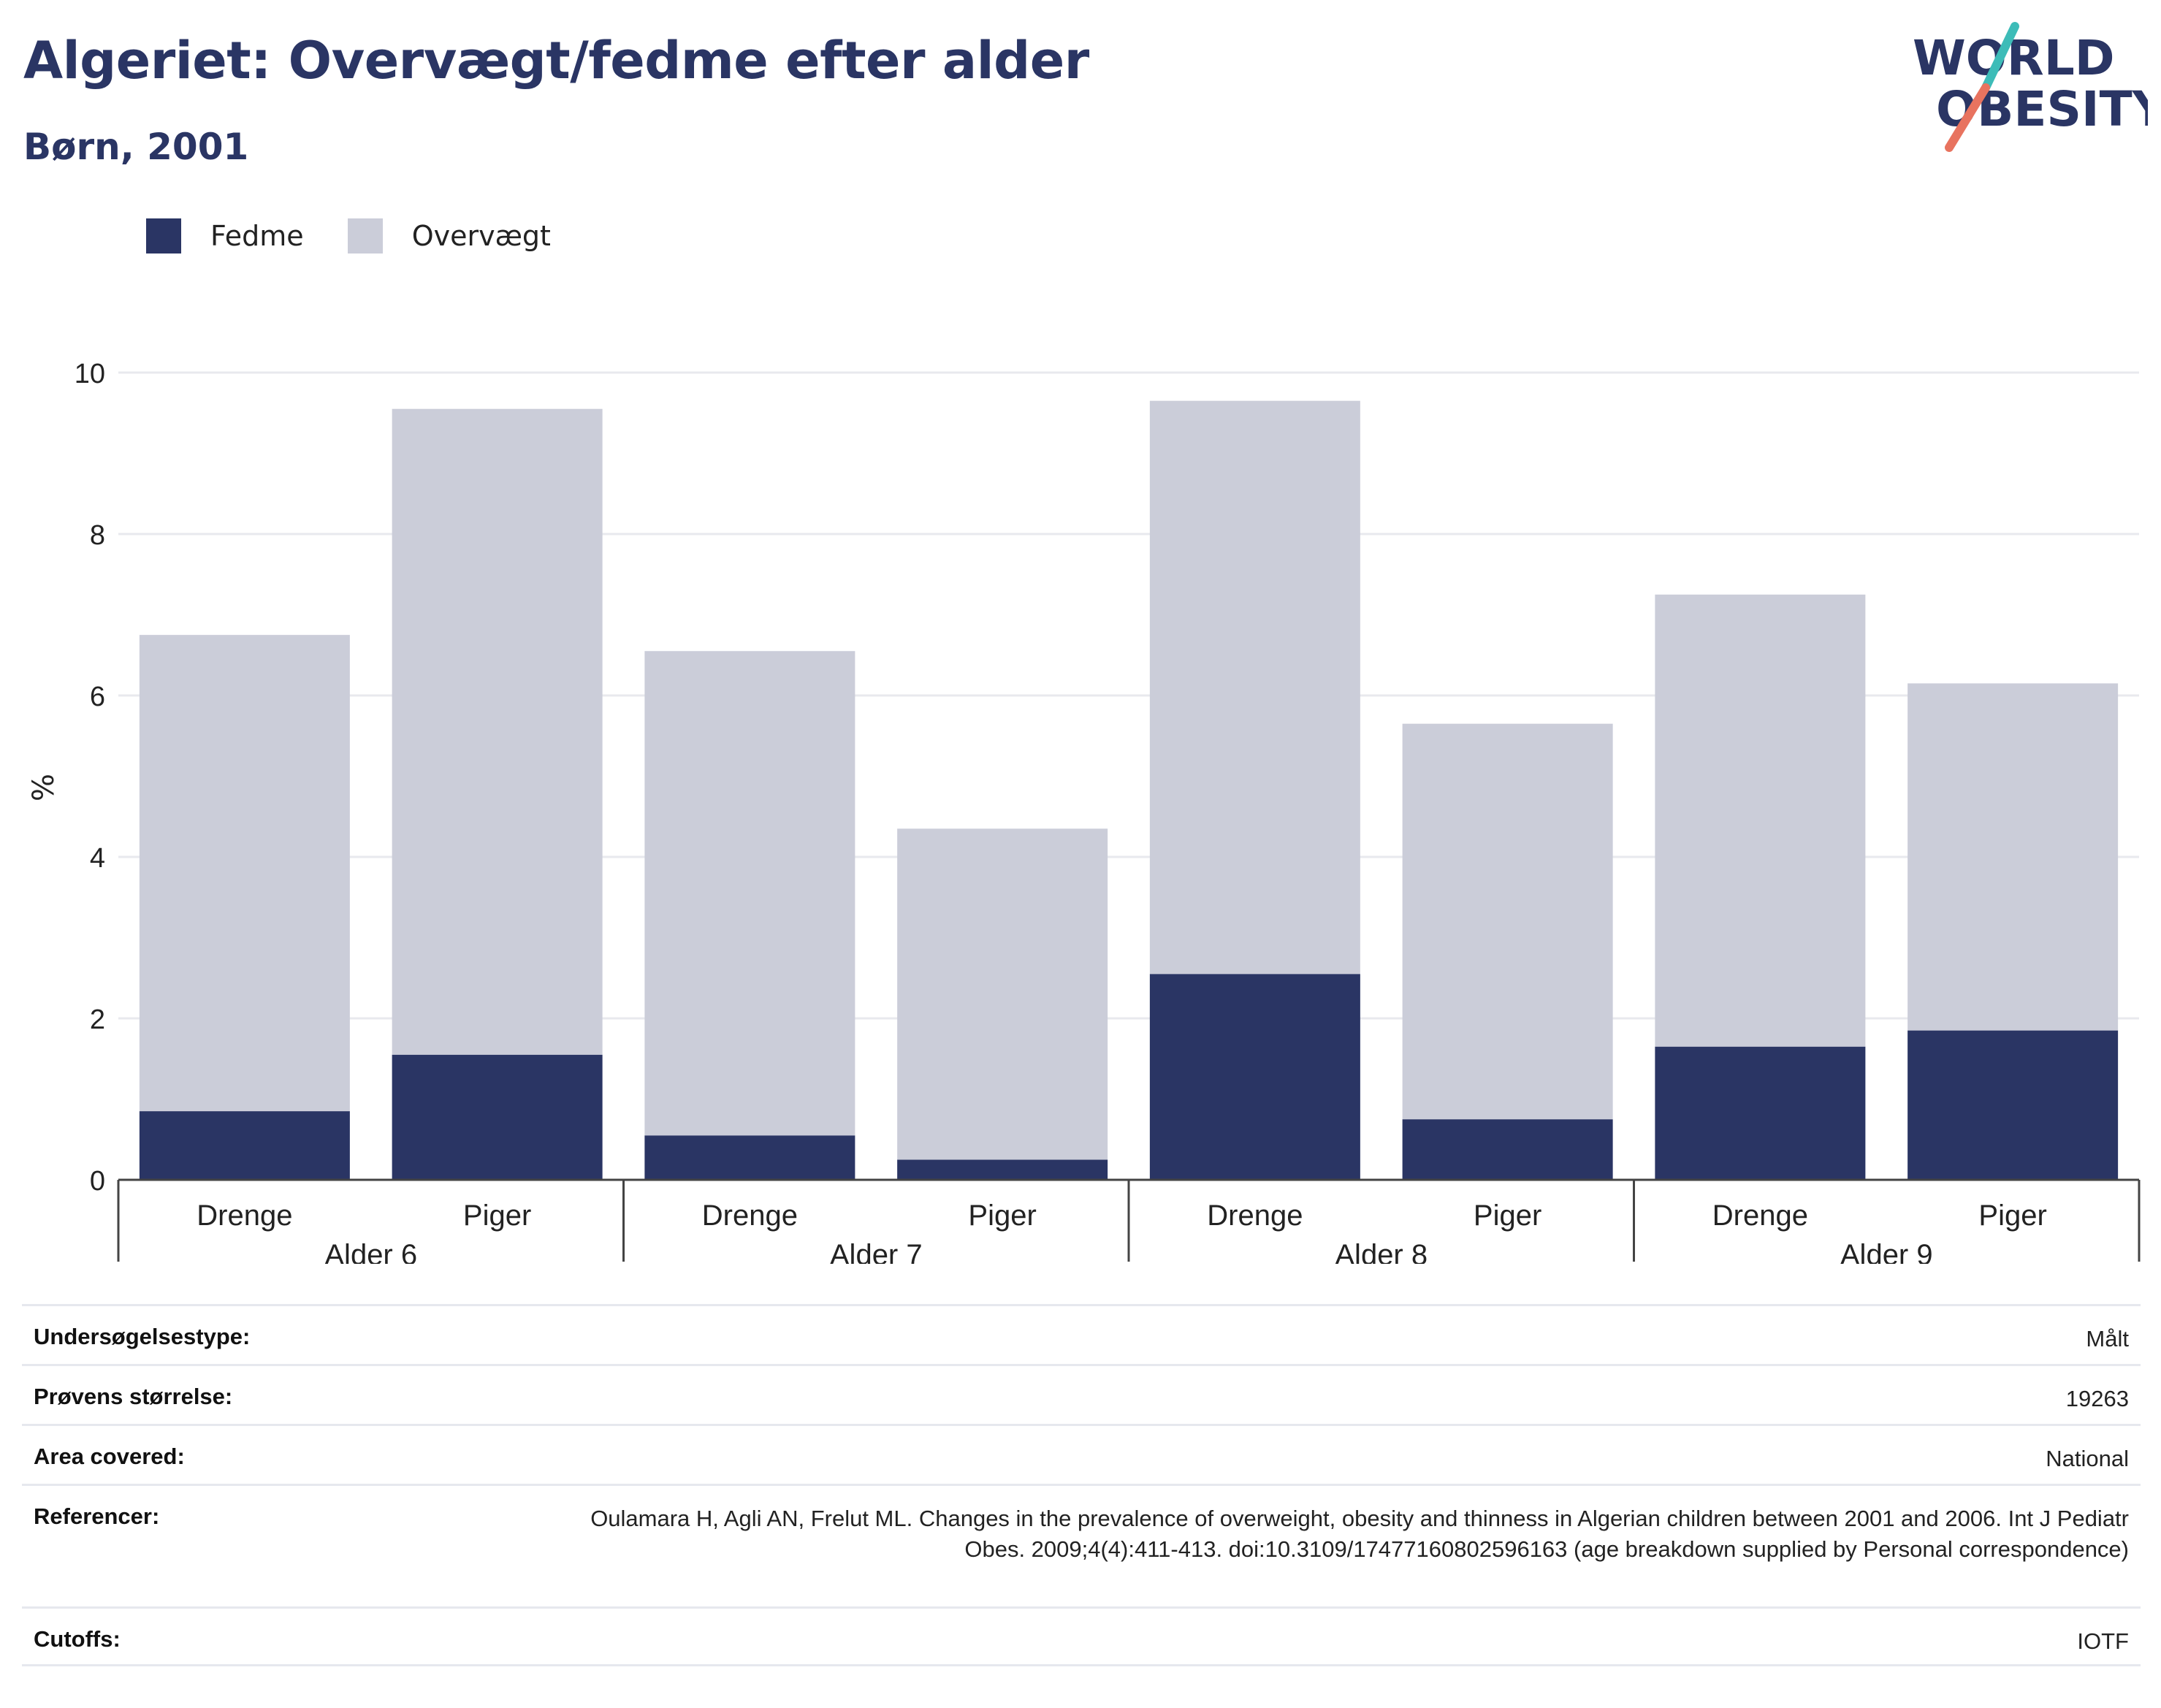 This screenshot has height=1708, width=2161. What do you see at coordinates (1081, 1394) in the screenshot?
I see `info-row: Prøvens størrelse: 19263` at bounding box center [1081, 1394].